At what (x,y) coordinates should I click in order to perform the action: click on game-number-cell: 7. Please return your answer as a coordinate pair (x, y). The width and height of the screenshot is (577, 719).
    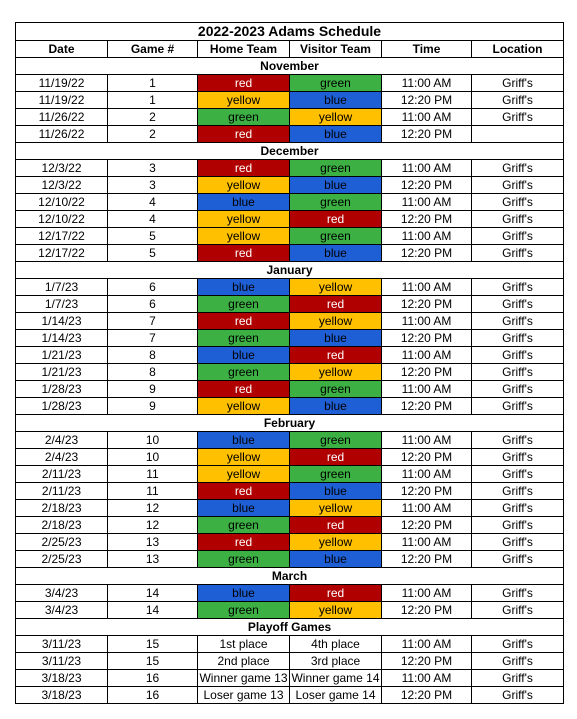
    Looking at the image, I should click on (152, 338).